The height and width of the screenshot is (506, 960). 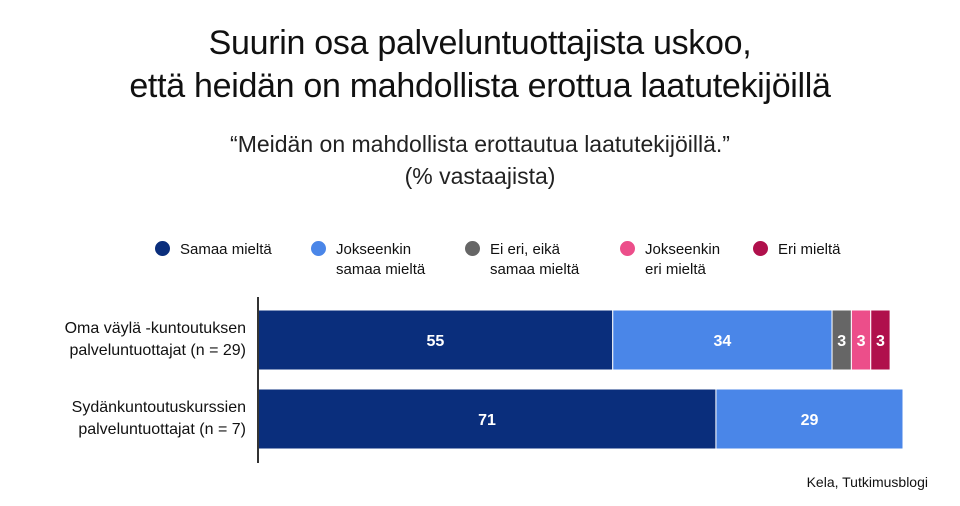 What do you see at coordinates (480, 176) in the screenshot?
I see `subtitle-line-2: (% vastaajista)` at bounding box center [480, 176].